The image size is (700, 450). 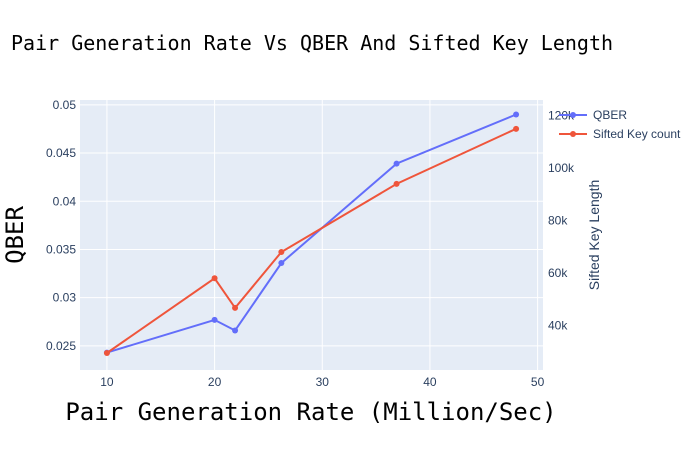 What do you see at coordinates (538, 382) in the screenshot?
I see `x-tick-label: 50` at bounding box center [538, 382].